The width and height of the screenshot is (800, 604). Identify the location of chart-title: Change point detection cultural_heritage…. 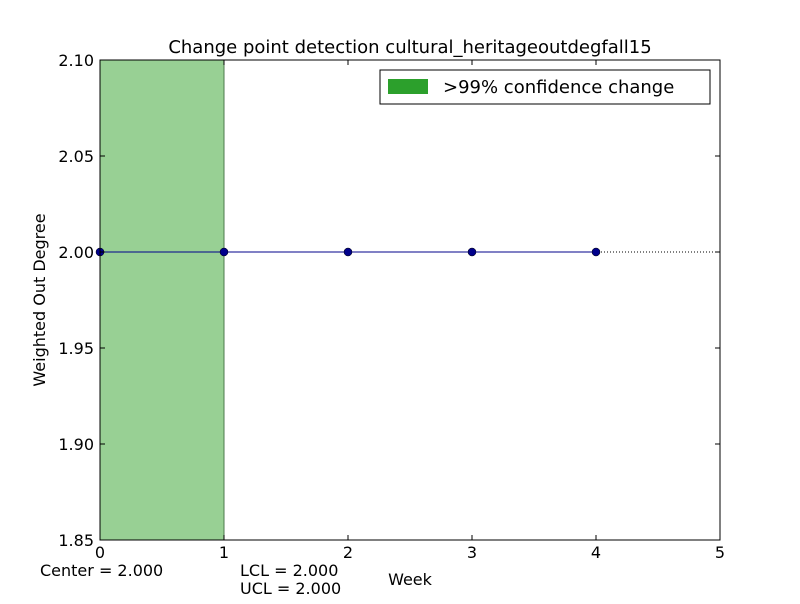
(409, 47).